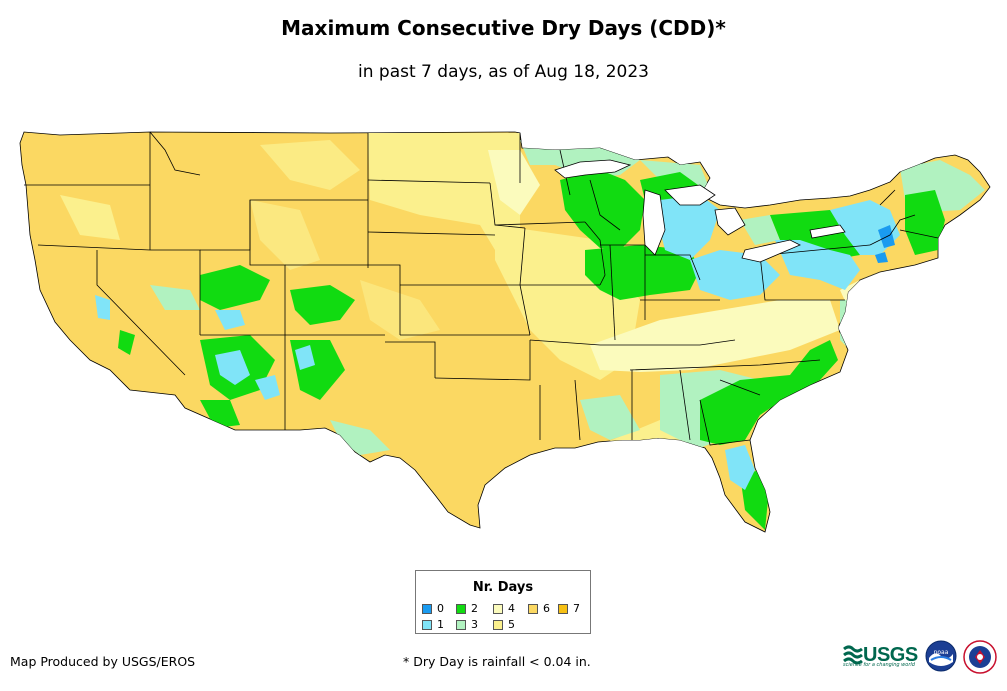  I want to click on usgs-tagline: science for a changing world, so click(879, 665).